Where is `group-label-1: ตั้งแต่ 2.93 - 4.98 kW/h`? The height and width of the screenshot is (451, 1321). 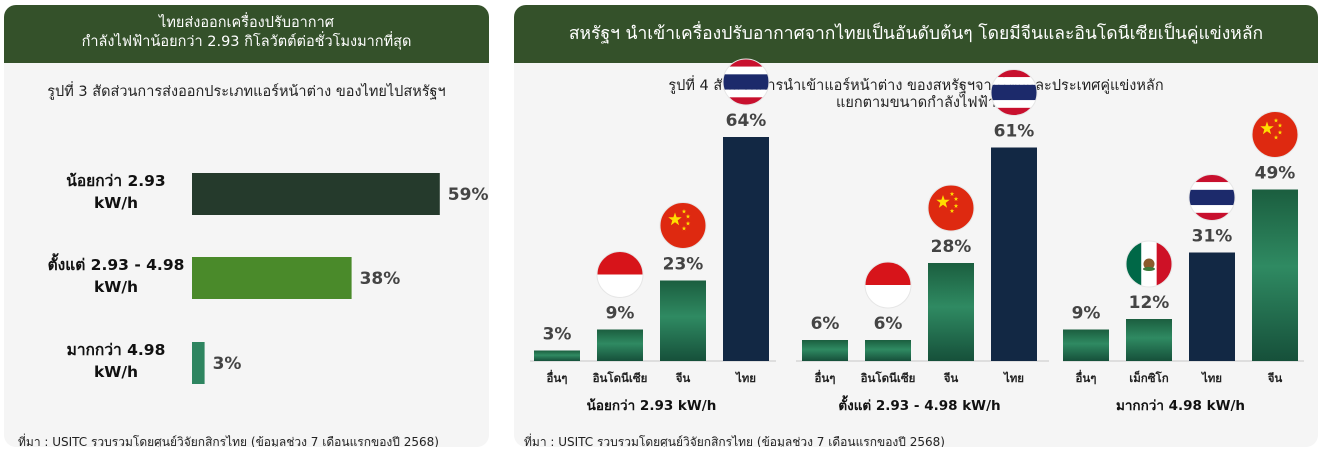 group-label-1: ตั้งแต่ 2.93 - 4.98 kW/h is located at coordinates (919, 404).